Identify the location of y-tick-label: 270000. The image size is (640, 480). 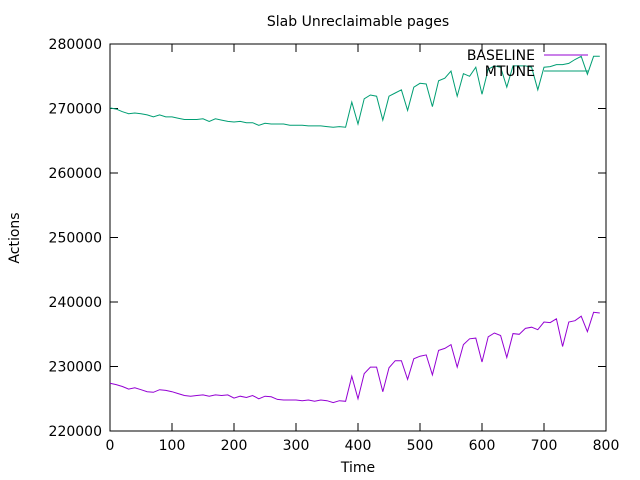
(75, 110).